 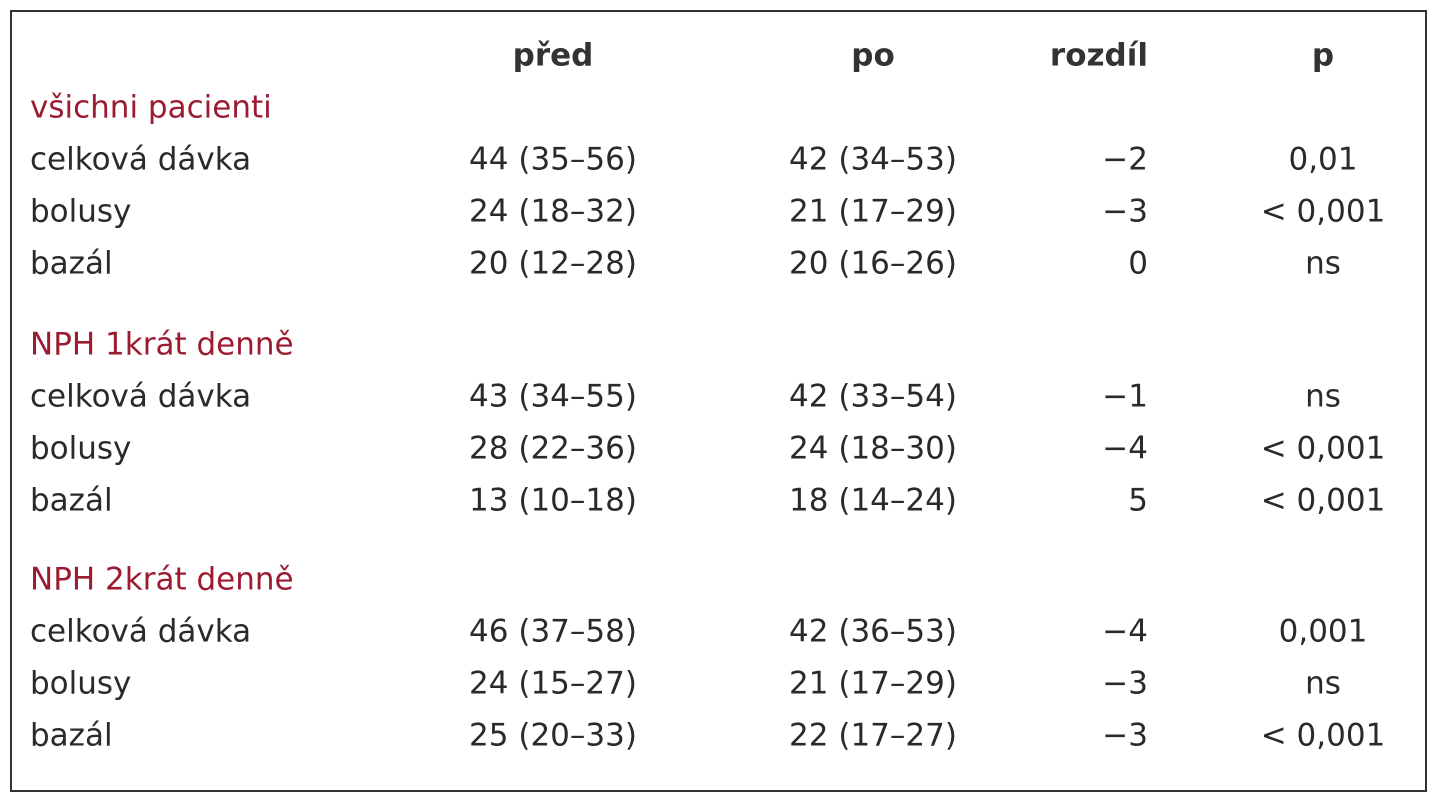 What do you see at coordinates (553, 159) in the screenshot?
I see `cell-value: 44 (35–56)` at bounding box center [553, 159].